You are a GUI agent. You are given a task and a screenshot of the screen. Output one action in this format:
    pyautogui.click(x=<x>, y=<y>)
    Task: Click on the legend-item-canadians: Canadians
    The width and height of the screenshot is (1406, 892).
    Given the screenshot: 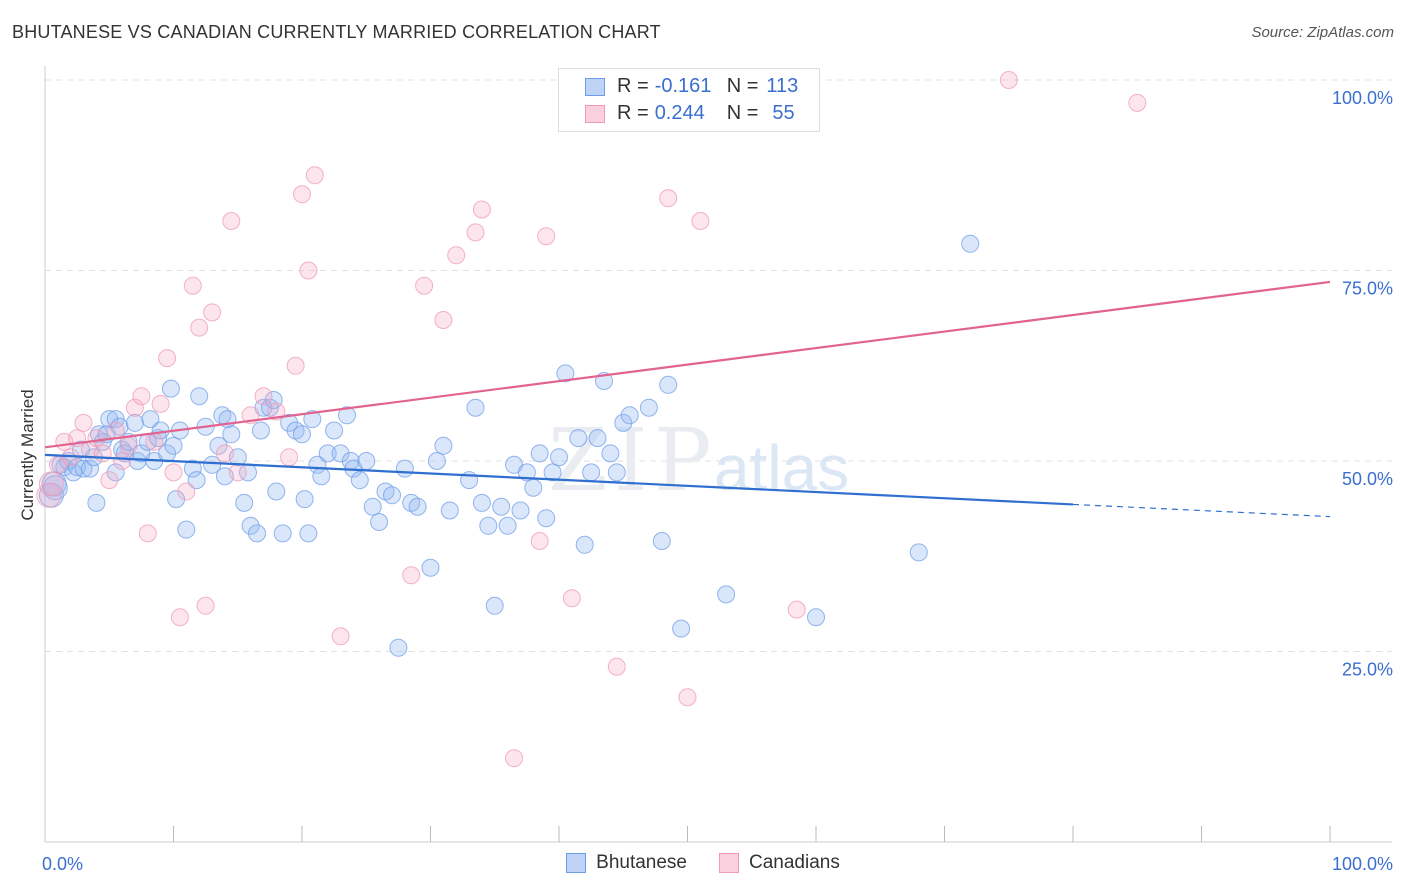 What is the action you would take?
    pyautogui.click(x=779, y=863)
    